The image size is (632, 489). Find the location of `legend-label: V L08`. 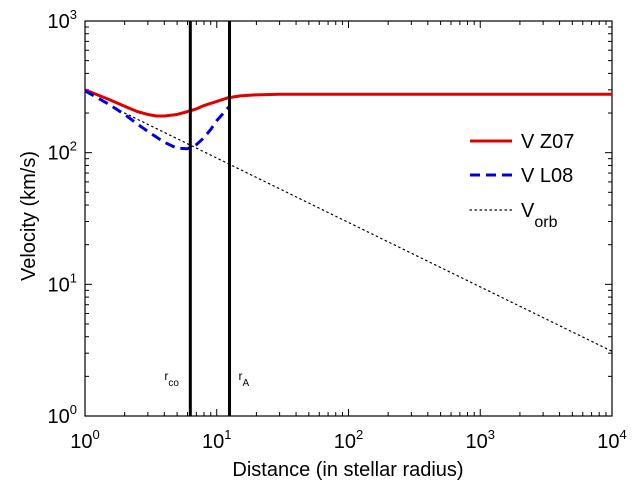

legend-label: V L08 is located at coordinates (547, 176).